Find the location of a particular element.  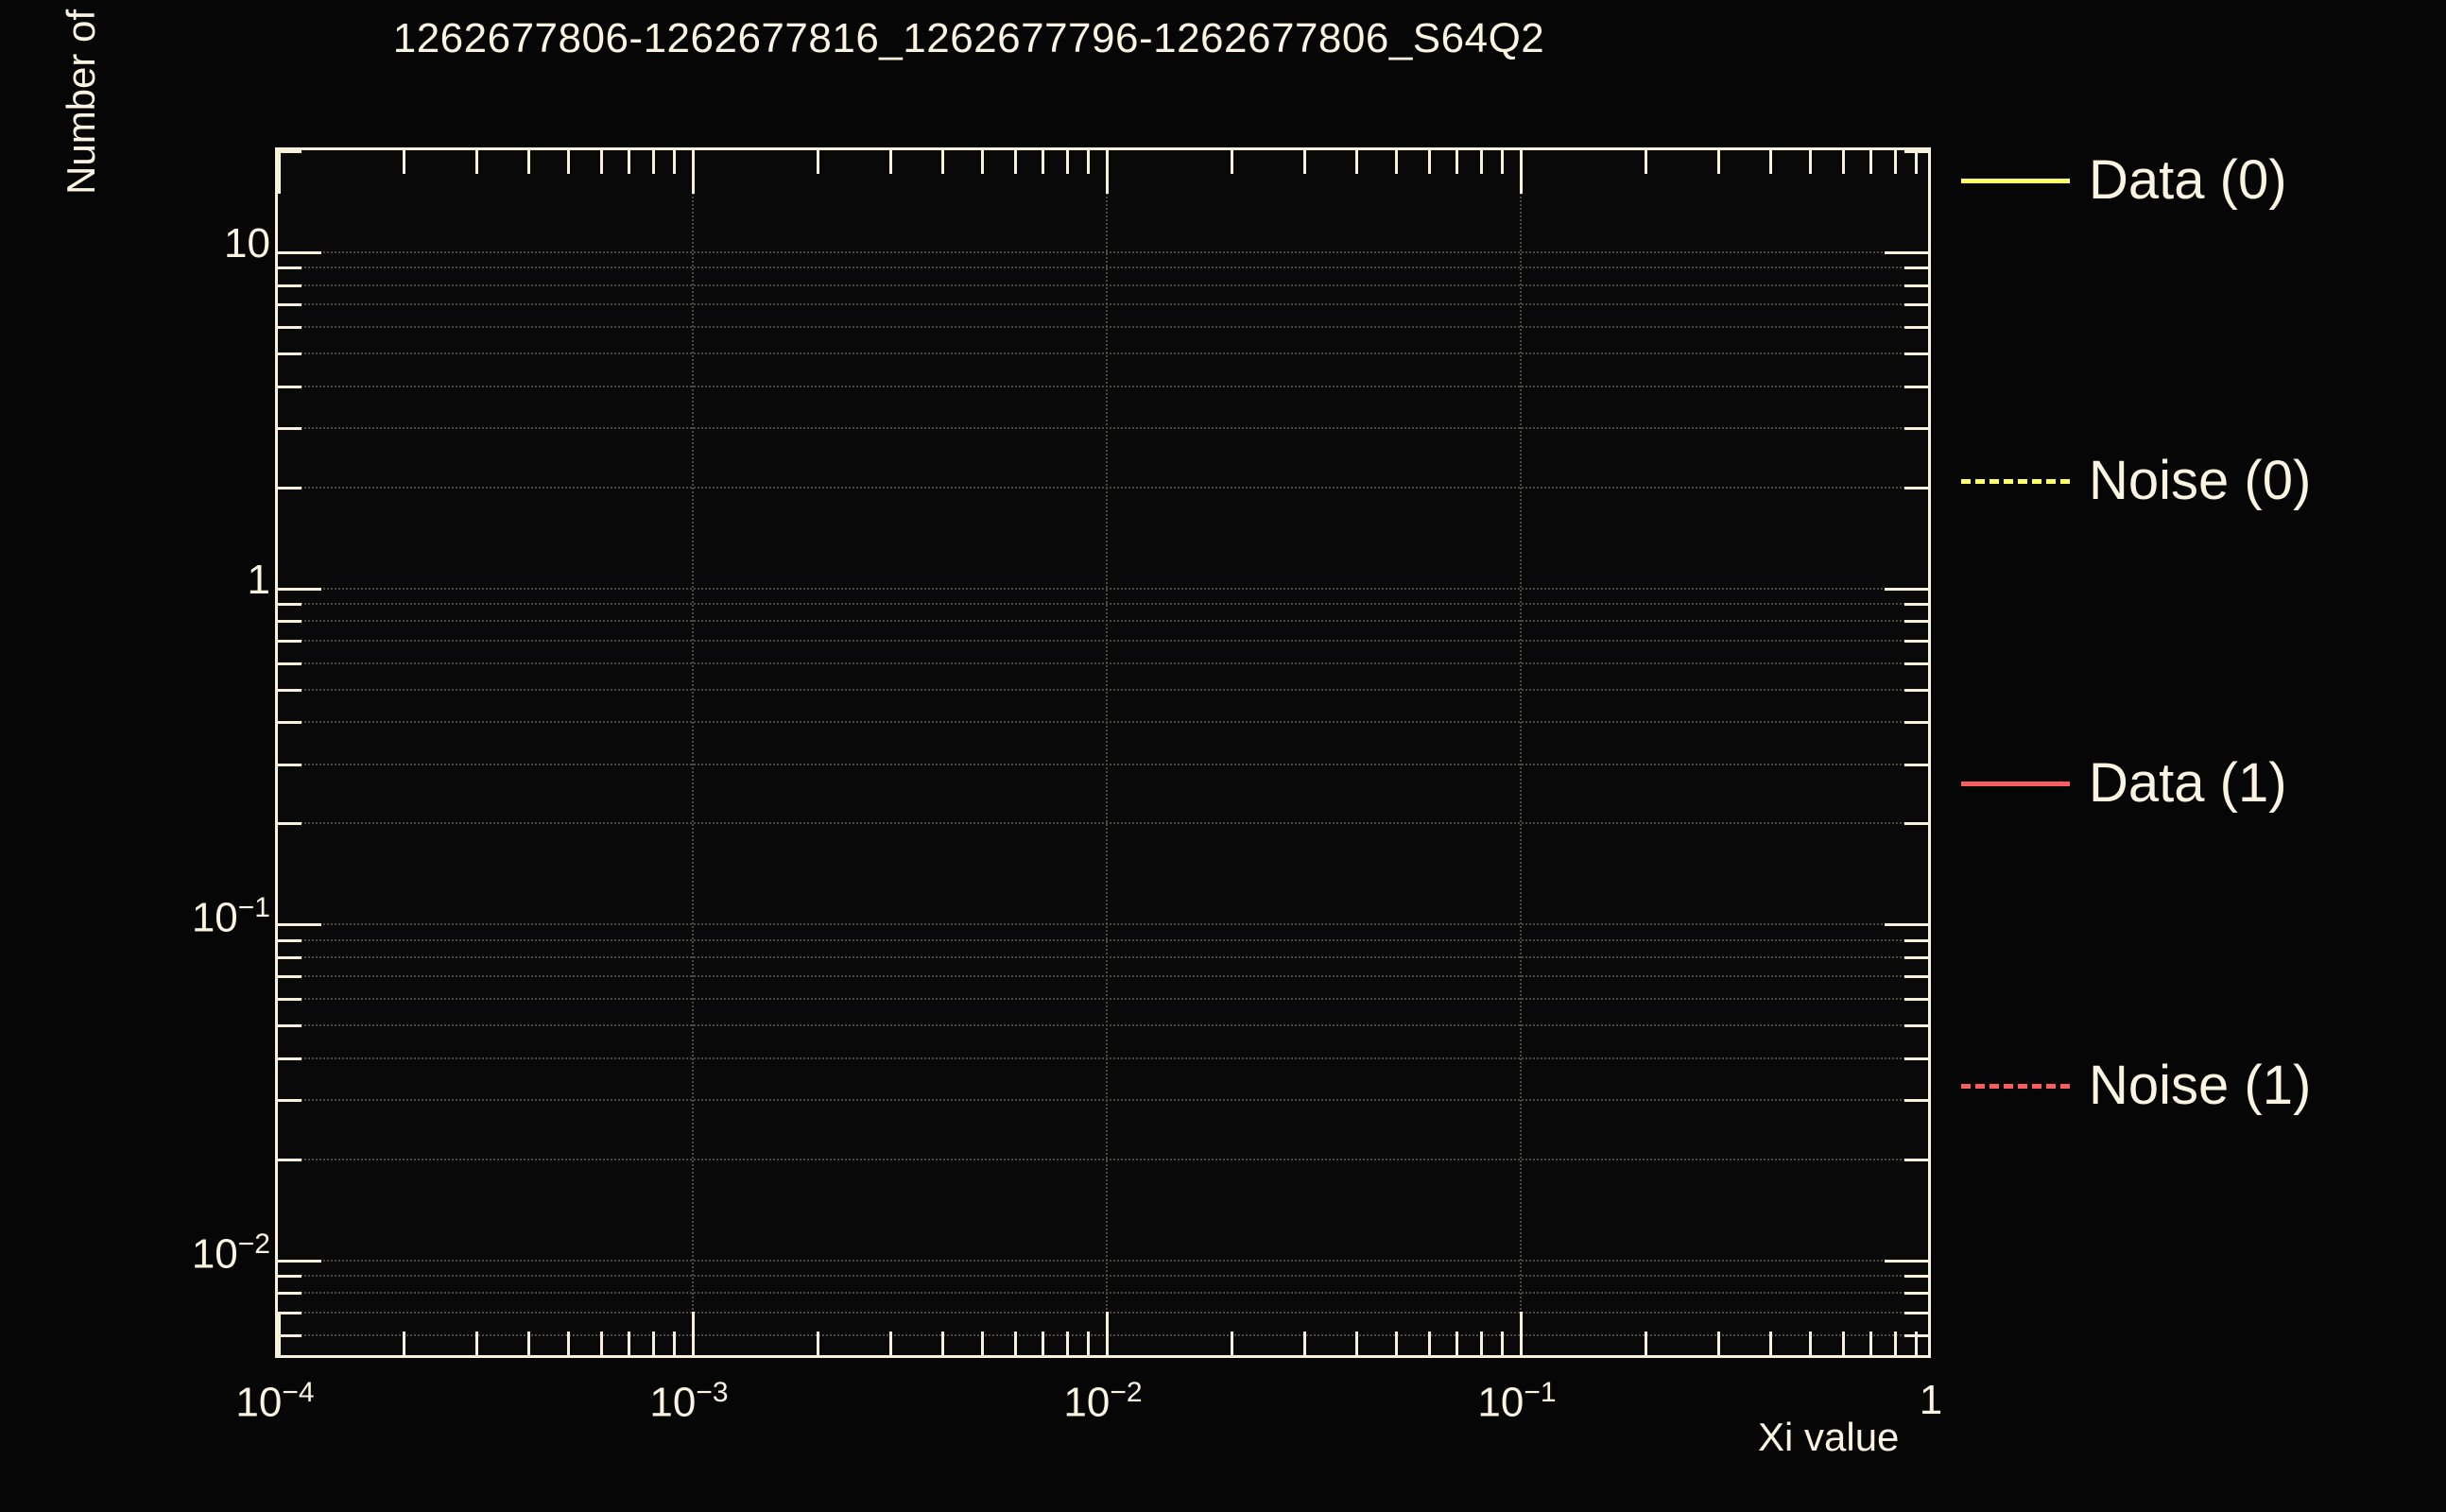

legend-item-noise-0: Noise (0) is located at coordinates (2136, 481).